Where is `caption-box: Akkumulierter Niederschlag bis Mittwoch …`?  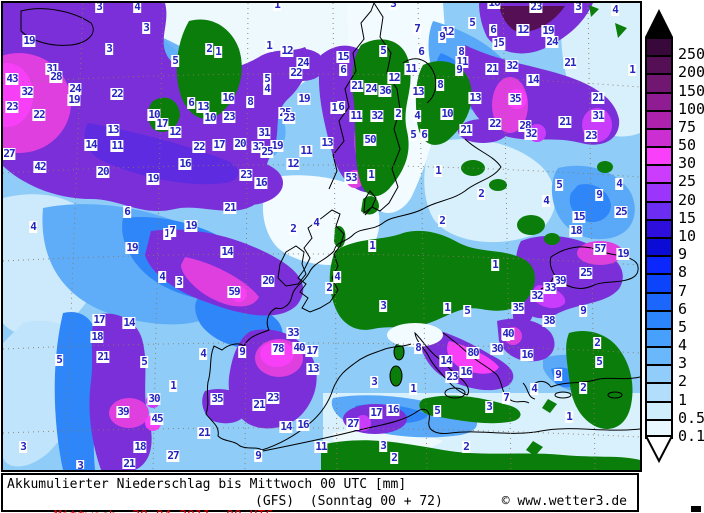
caption-box: Akkumulierter Niederschlag bis Mittwoch … is located at coordinates (320, 493).